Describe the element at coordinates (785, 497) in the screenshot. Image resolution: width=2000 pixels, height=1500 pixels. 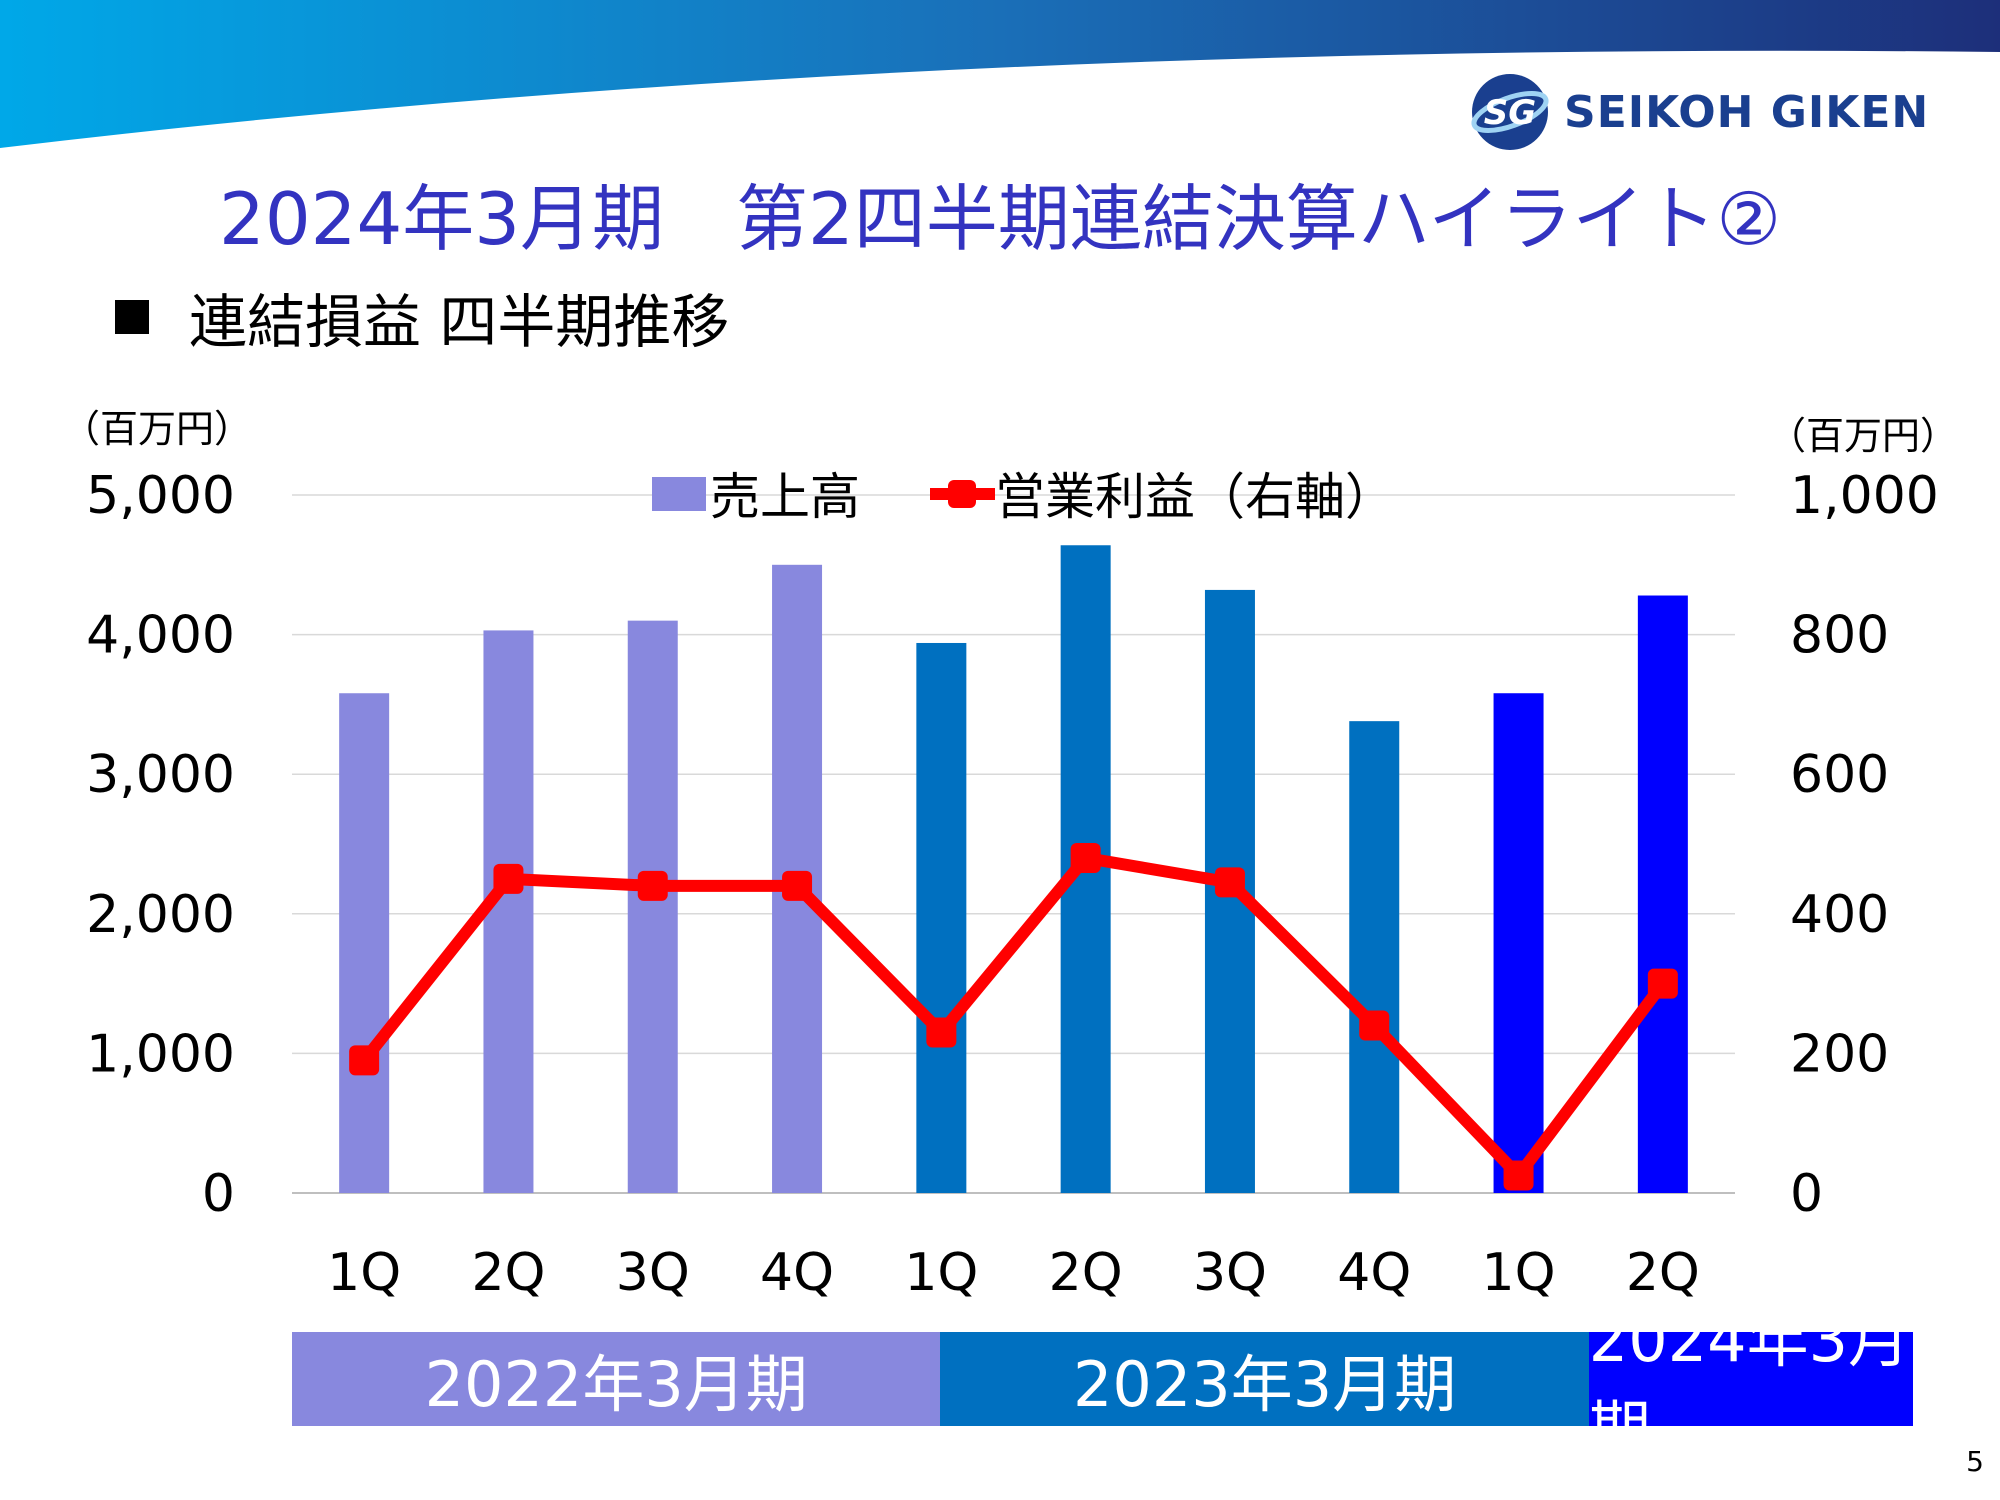
I see `legend-revenue-label: 売上高` at that location.